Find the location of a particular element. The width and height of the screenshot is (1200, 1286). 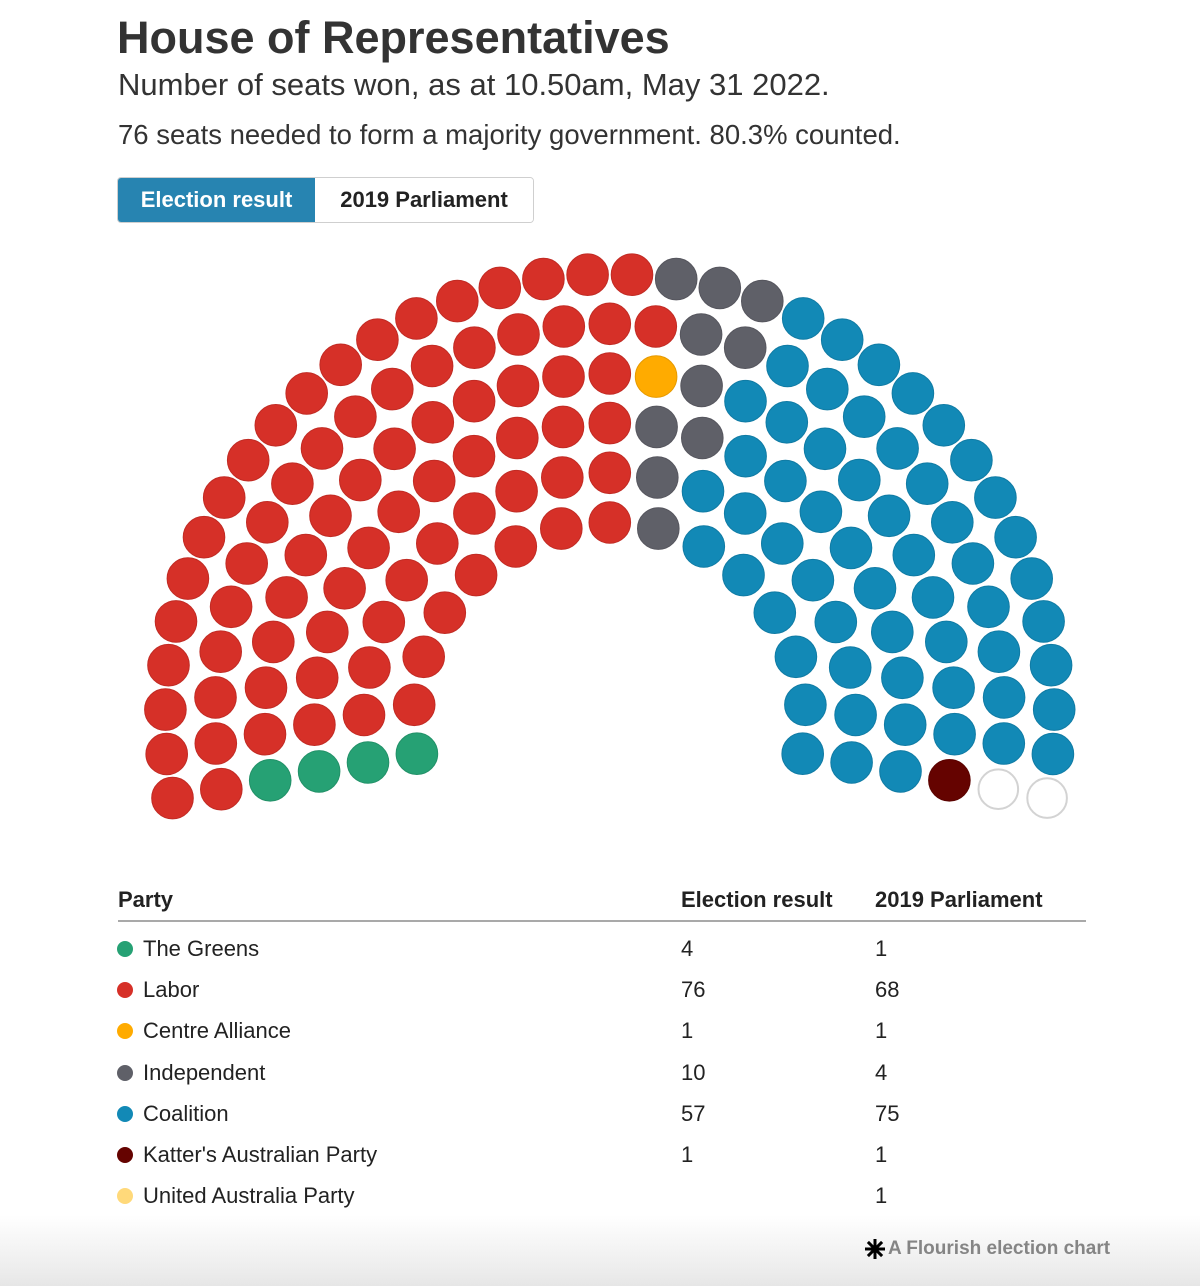

table-row: The Greens 4 1 is located at coordinates (600, 949).